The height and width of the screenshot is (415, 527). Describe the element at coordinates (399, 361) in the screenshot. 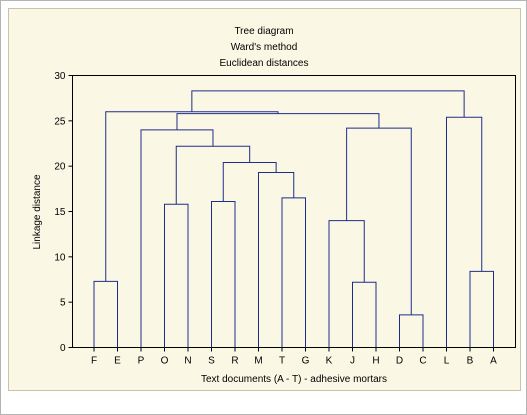

I see `leaf-label-d: D` at that location.